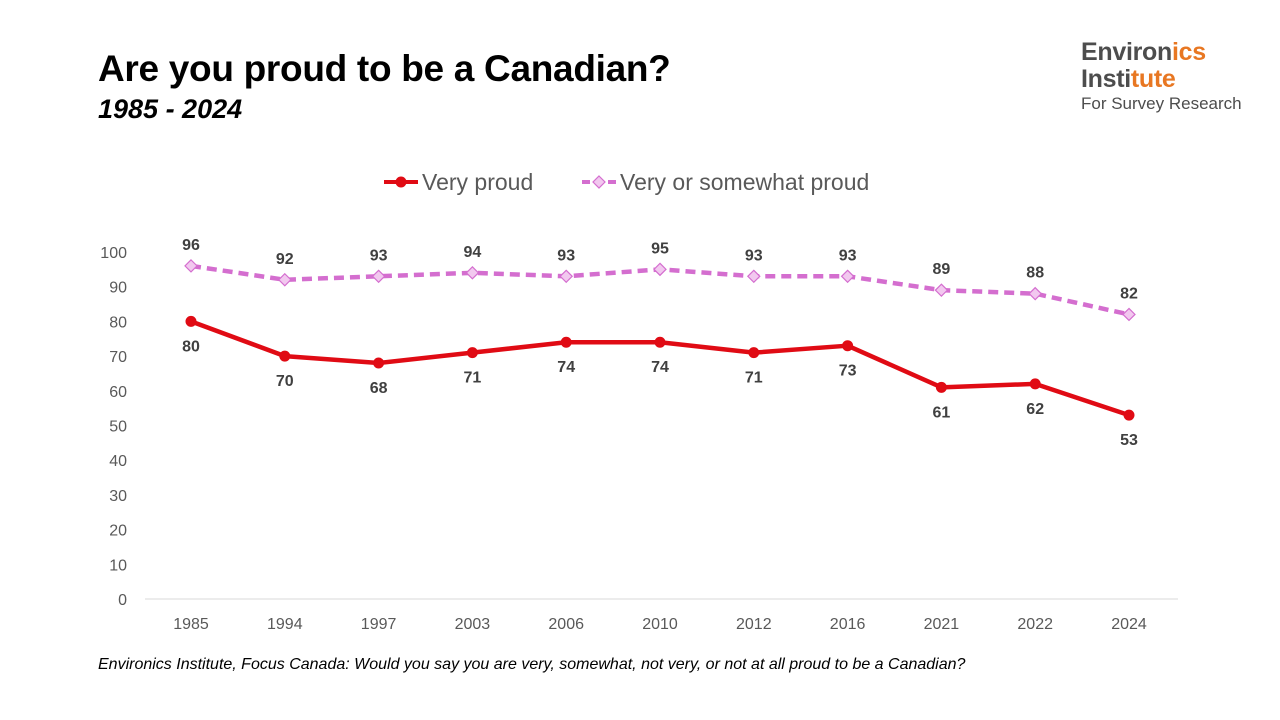  I want to click on x-tick-label: 2003, so click(473, 624).